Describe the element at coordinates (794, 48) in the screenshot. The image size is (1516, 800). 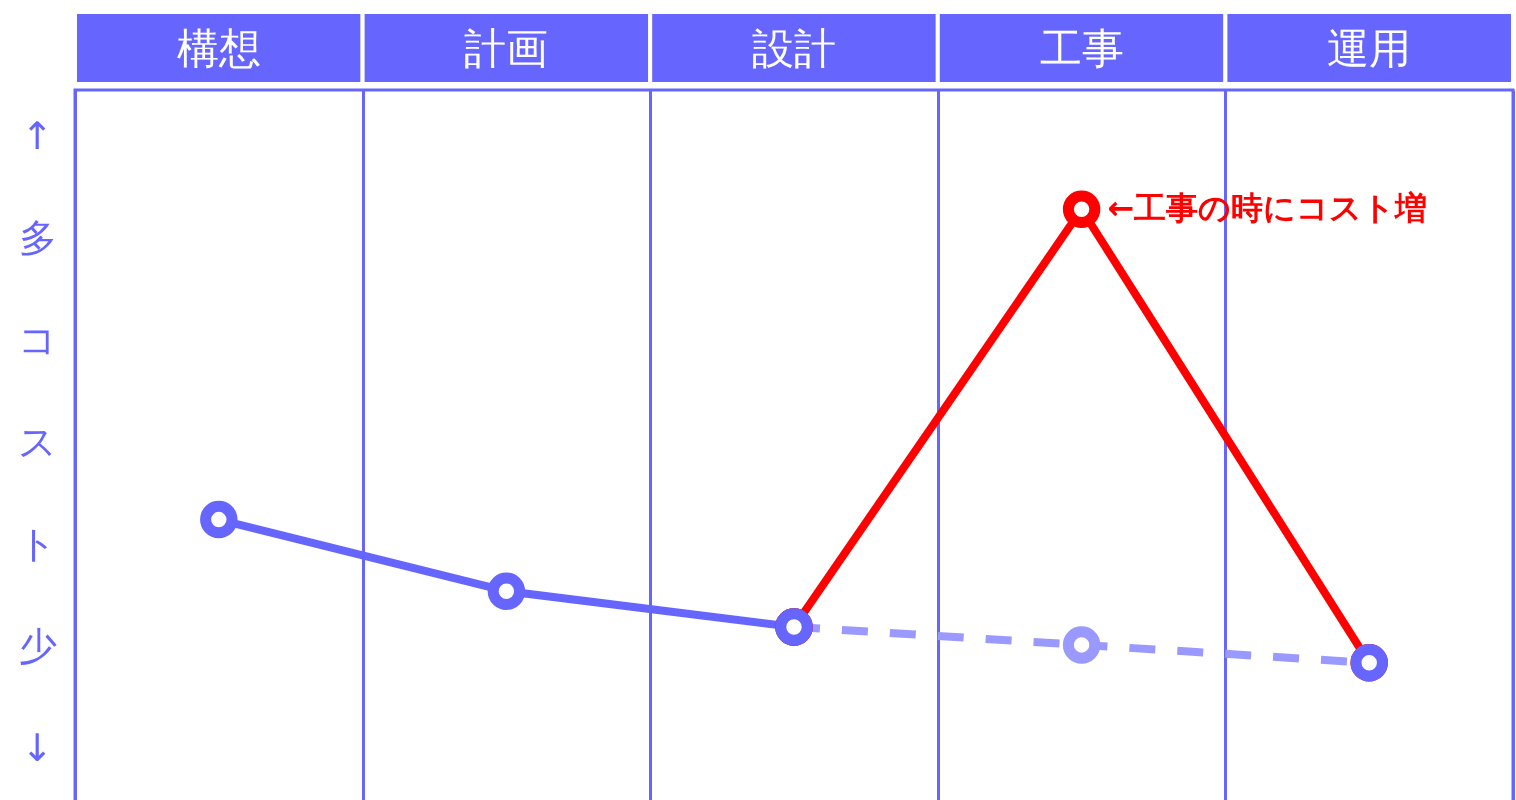
I see `x-tick-label: 設計` at that location.